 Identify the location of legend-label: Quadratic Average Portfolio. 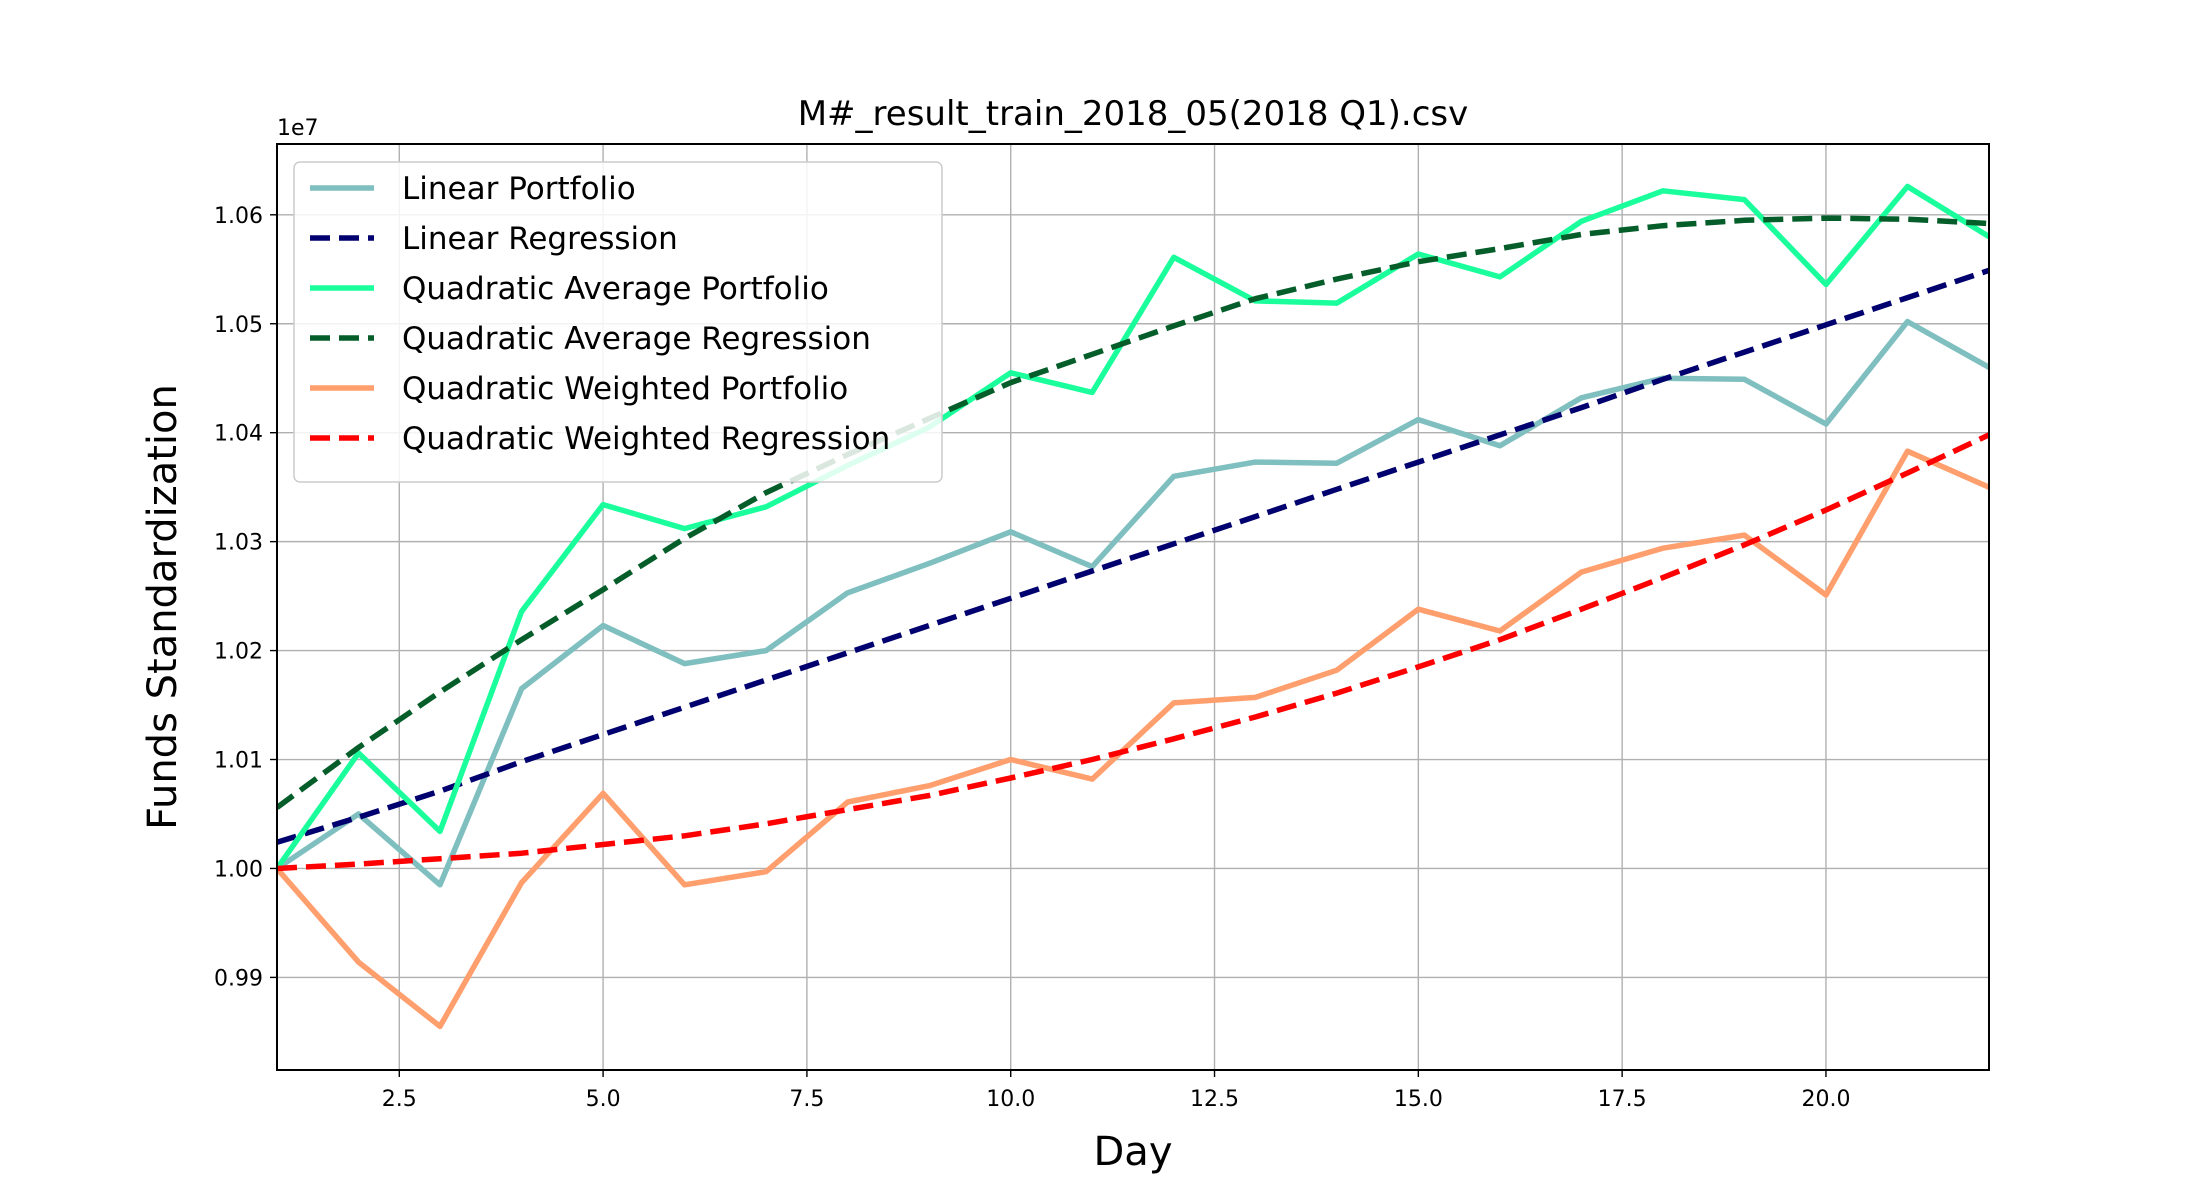
(615, 289).